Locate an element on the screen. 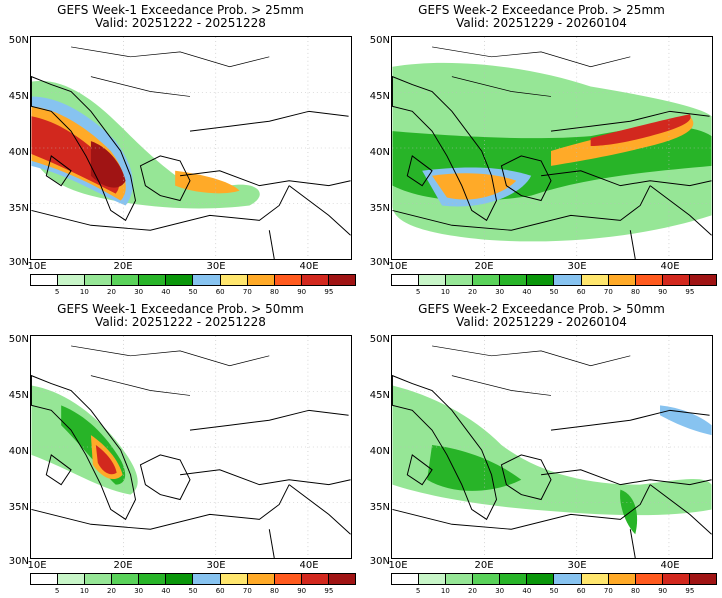 The height and width of the screenshot is (598, 722). panel-title: GEFS Week-2 Exceedance Prob. > 50mm is located at coordinates (541, 309).